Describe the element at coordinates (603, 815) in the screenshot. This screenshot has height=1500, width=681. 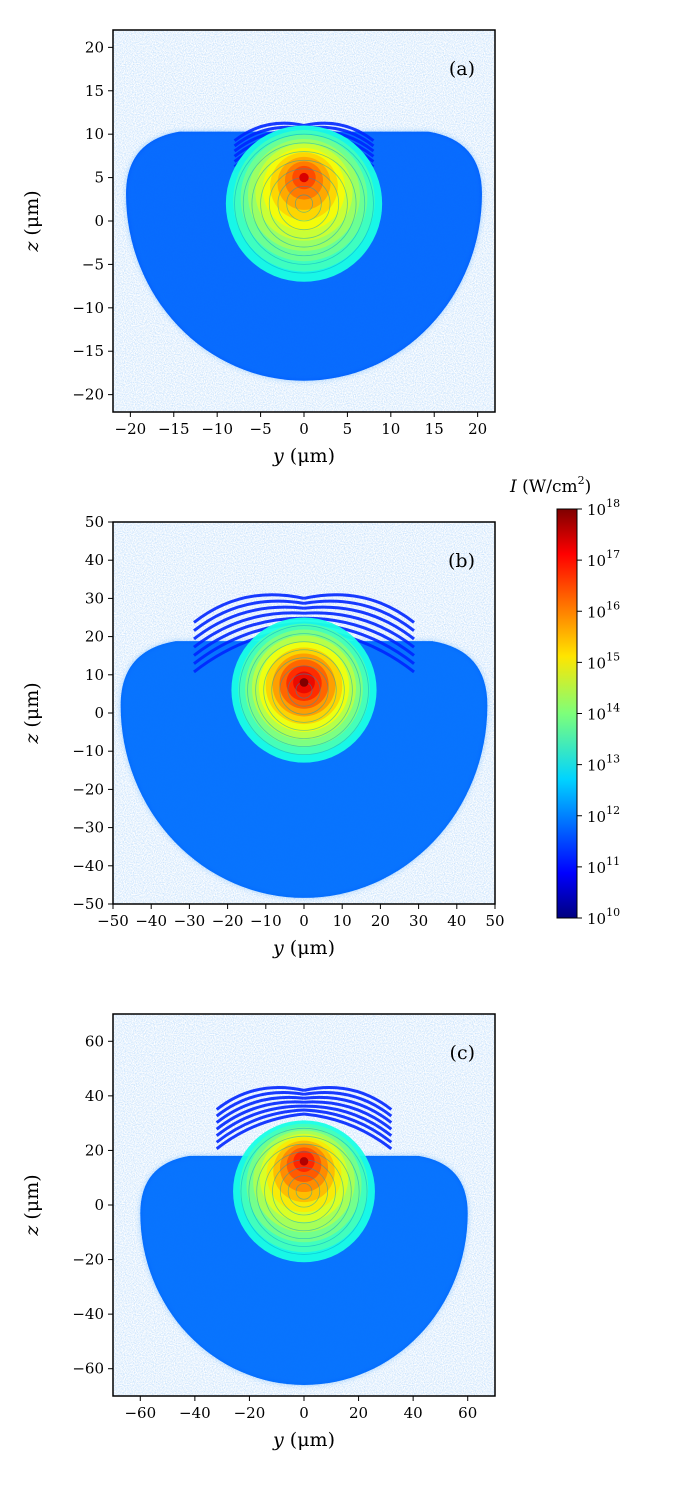
I see `colorbar-tick-label: 1012` at that location.